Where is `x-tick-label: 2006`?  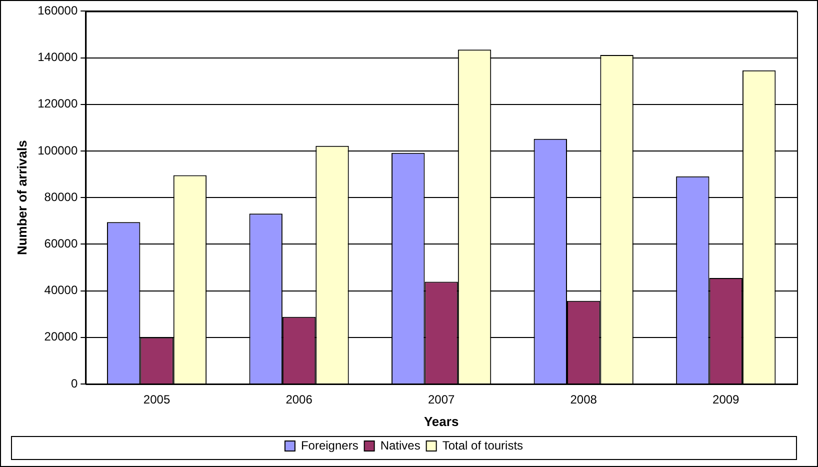
x-tick-label: 2006 is located at coordinates (299, 399).